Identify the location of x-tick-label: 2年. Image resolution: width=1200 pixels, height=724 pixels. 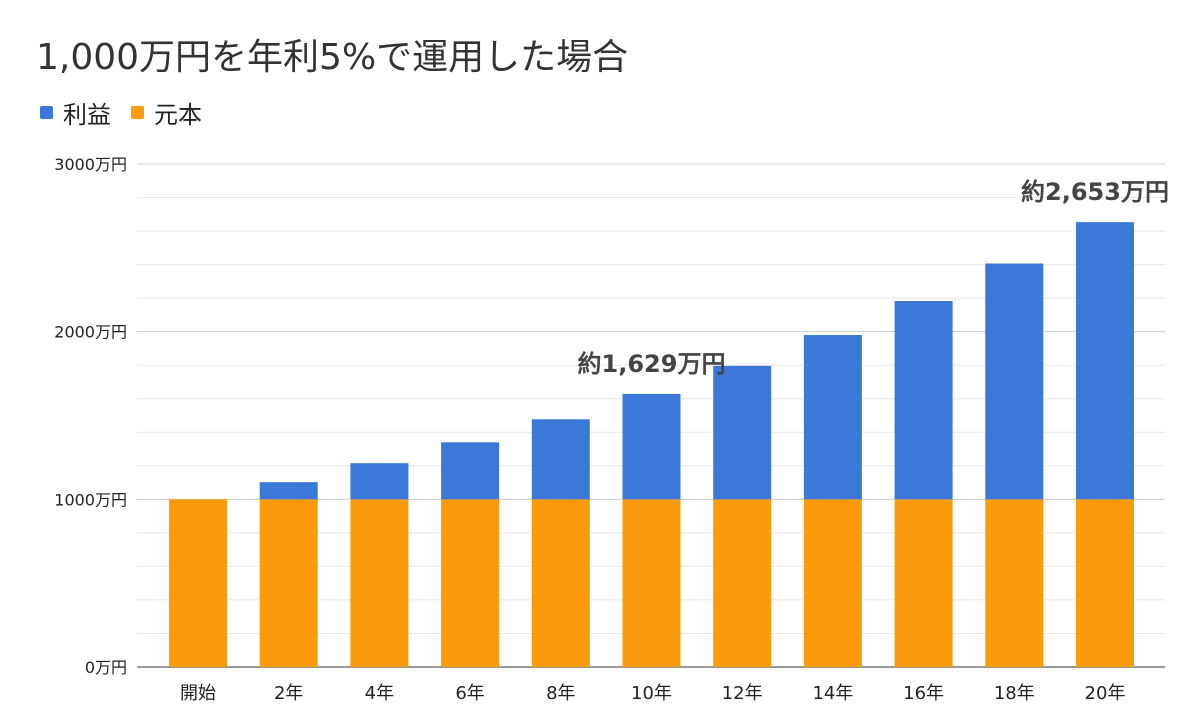
(288, 693).